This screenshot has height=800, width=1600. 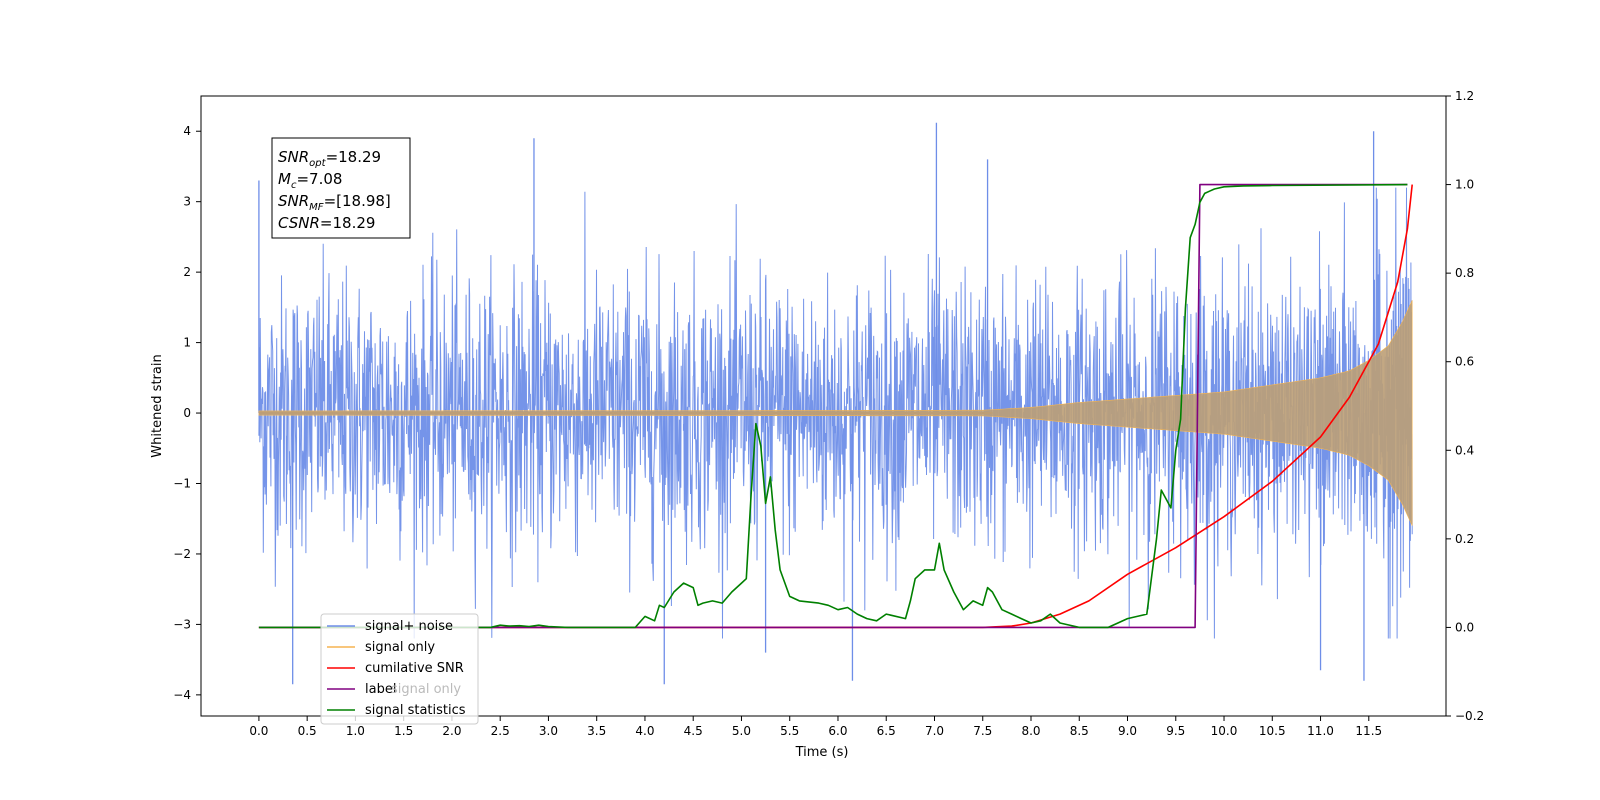 I want to click on y2-tick-label: 0.2, so click(x=1464, y=539).